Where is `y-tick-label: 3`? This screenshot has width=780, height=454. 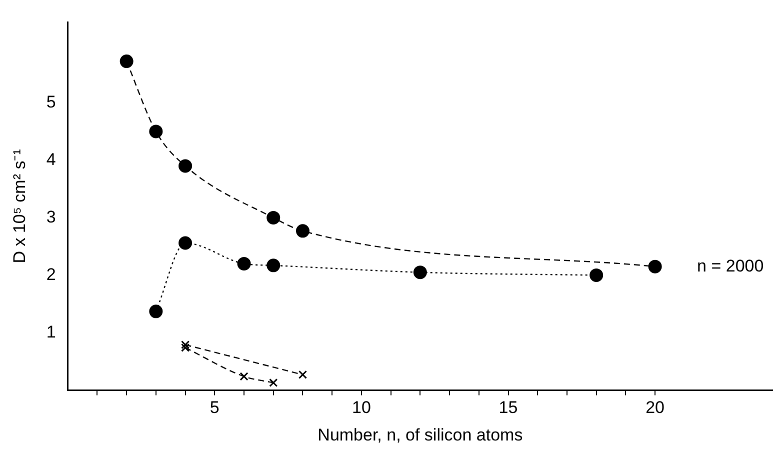
y-tick-label: 3 is located at coordinates (51, 216).